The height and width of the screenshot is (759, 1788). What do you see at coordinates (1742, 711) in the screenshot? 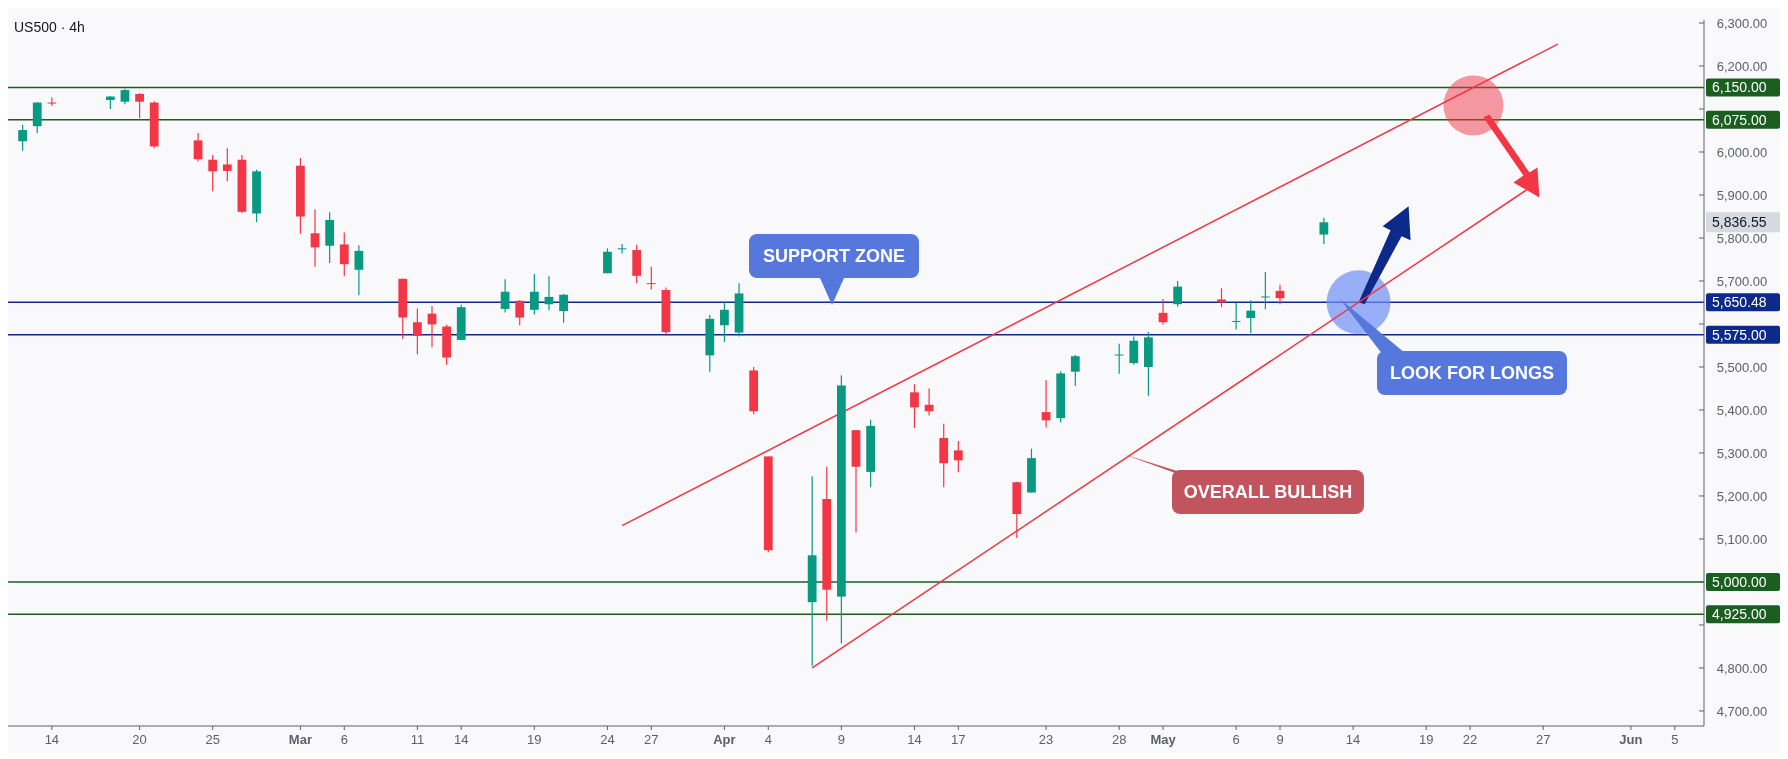
I see `y-tick-label: 4,700.00` at bounding box center [1742, 711].